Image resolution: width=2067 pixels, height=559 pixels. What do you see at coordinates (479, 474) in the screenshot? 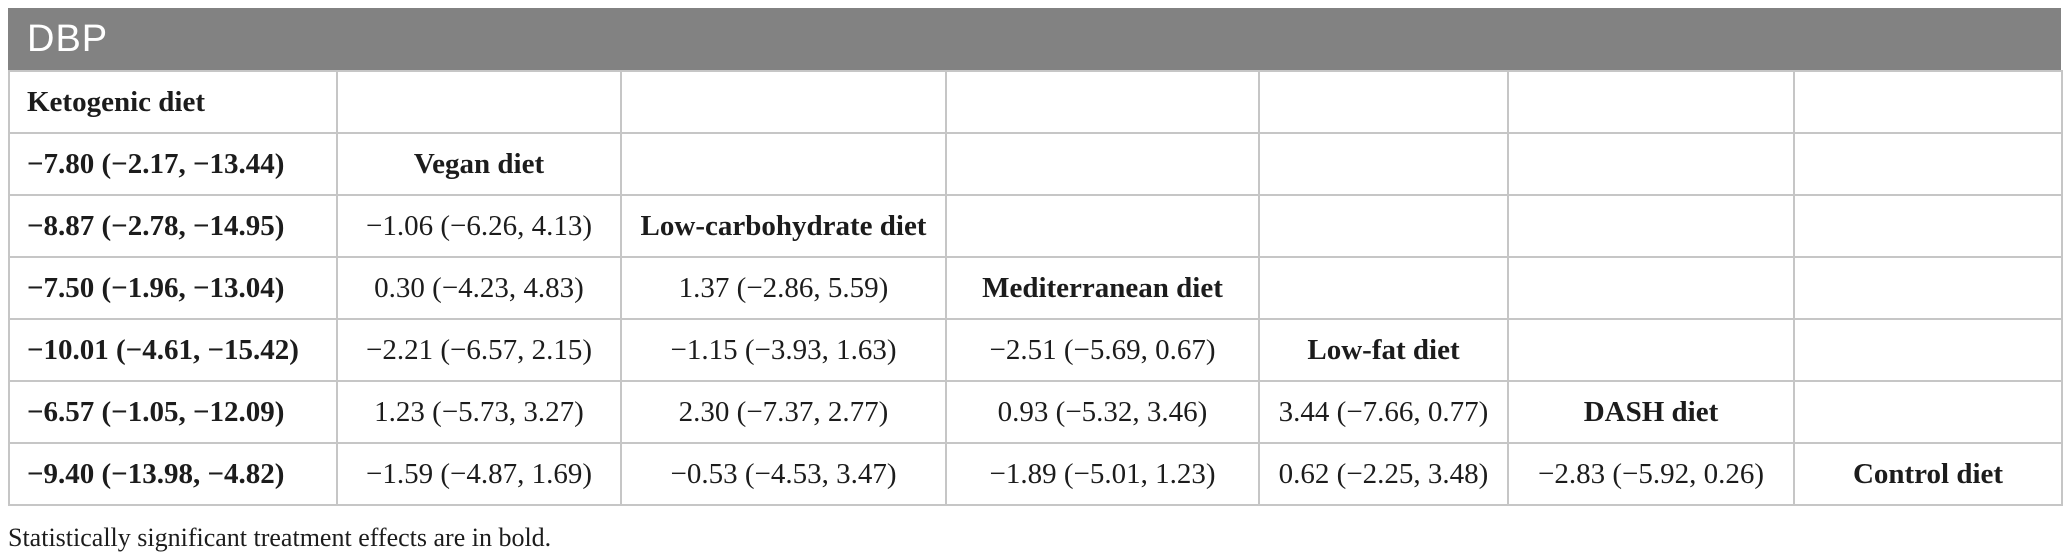
I see `effect-cell: −1.59 (−4.87, 1.69)` at bounding box center [479, 474].